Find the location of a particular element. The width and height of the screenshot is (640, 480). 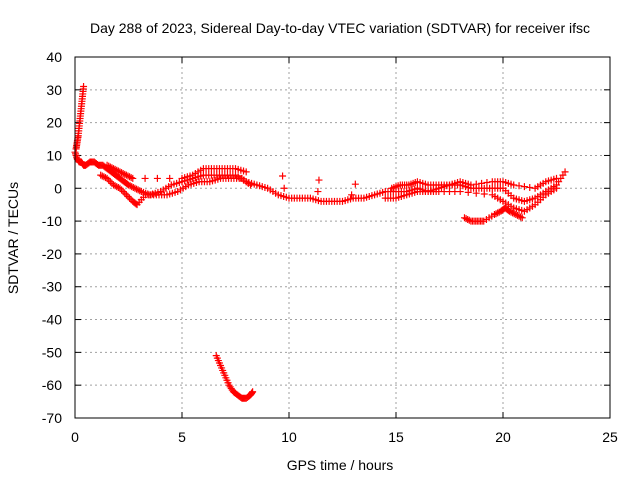

y-tick-label: 10 is located at coordinates (54, 155).